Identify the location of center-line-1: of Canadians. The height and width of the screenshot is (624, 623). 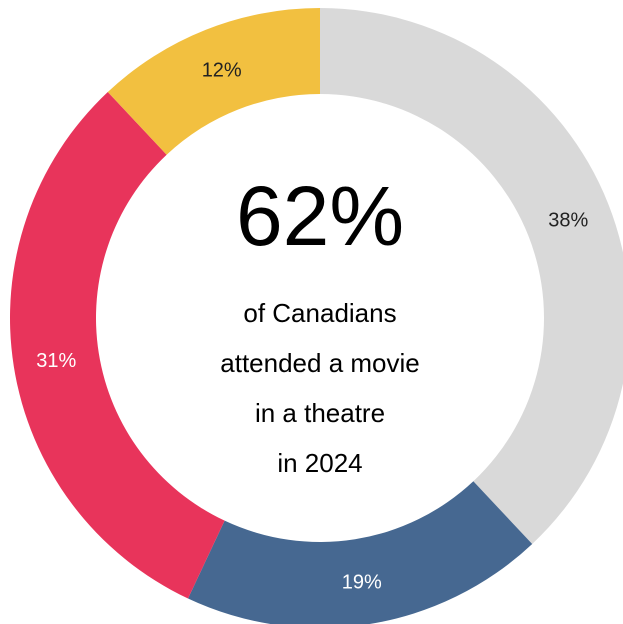
(319, 313).